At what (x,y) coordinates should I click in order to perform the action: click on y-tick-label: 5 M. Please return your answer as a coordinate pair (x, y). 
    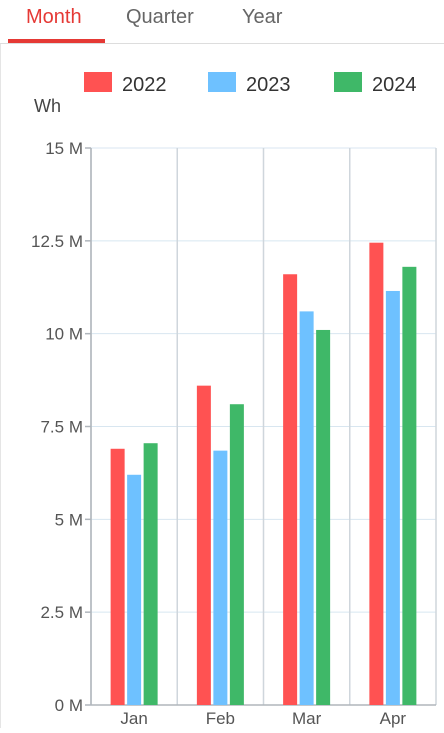
    Looking at the image, I should click on (69, 519).